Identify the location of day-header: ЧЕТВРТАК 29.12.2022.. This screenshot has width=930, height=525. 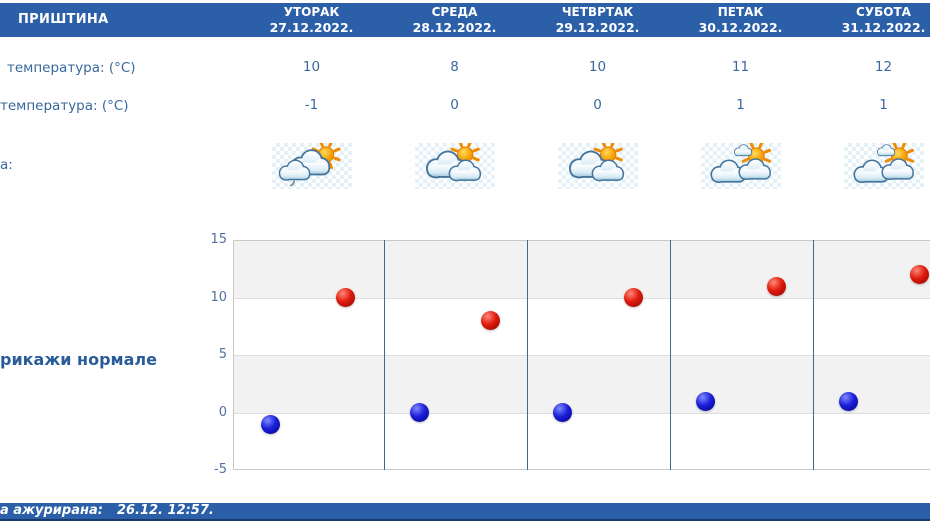
(597, 20).